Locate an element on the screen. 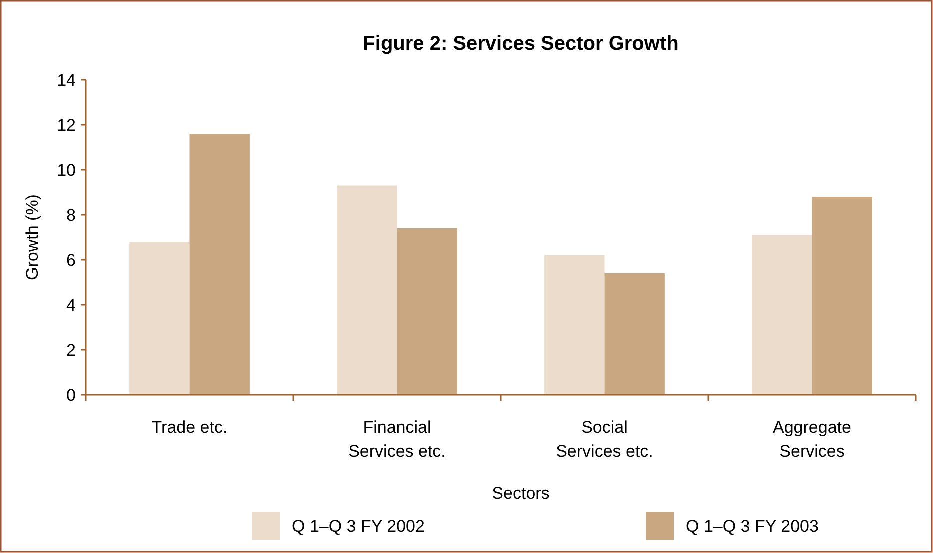 The height and width of the screenshot is (553, 933). y-tick-label: 8 is located at coordinates (71, 215).